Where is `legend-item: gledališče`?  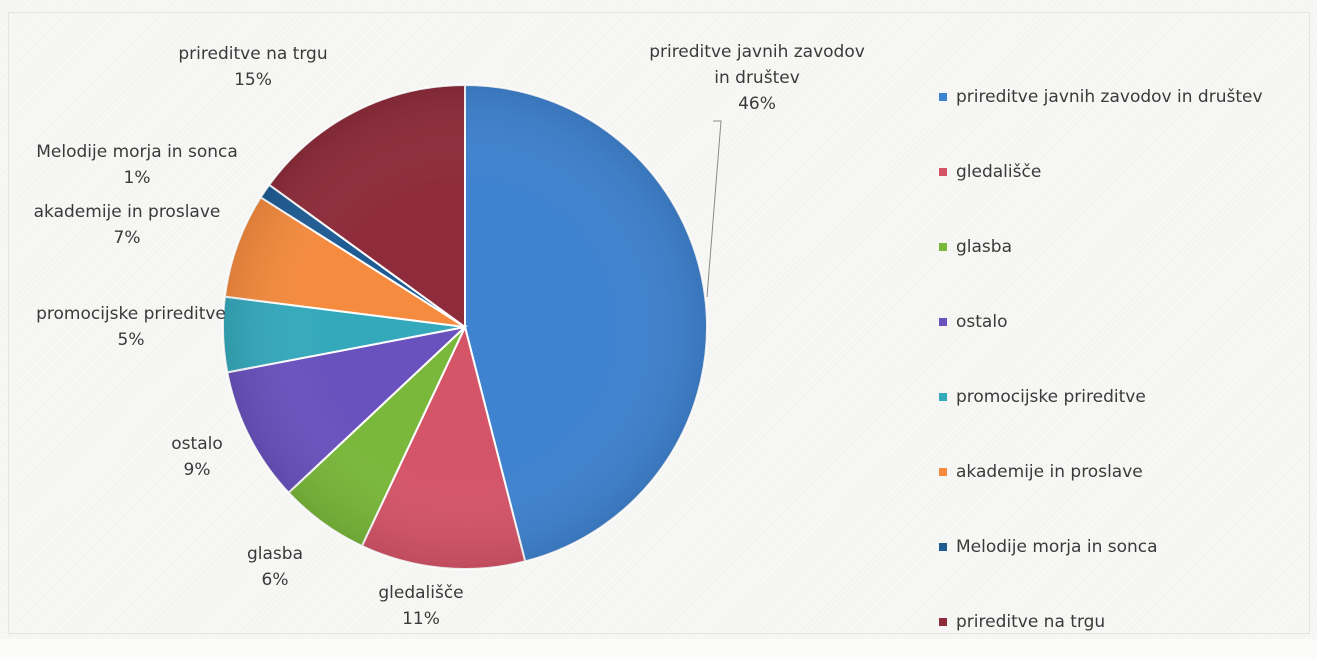 legend-item: gledališče is located at coordinates (1128, 171).